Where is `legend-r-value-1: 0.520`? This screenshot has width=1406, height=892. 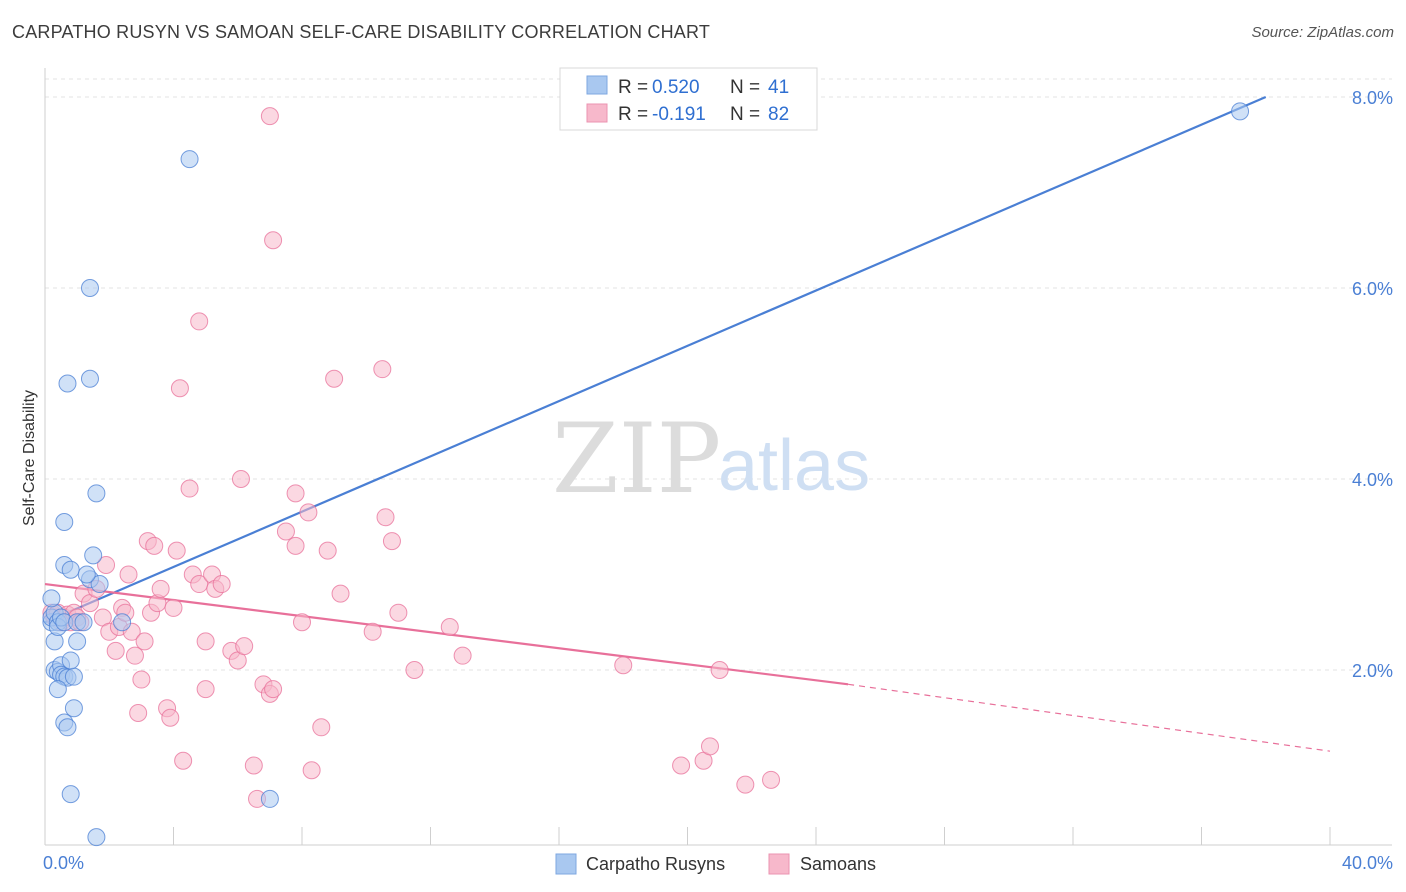
legend-r-value-1: 0.520 is located at coordinates (676, 87).